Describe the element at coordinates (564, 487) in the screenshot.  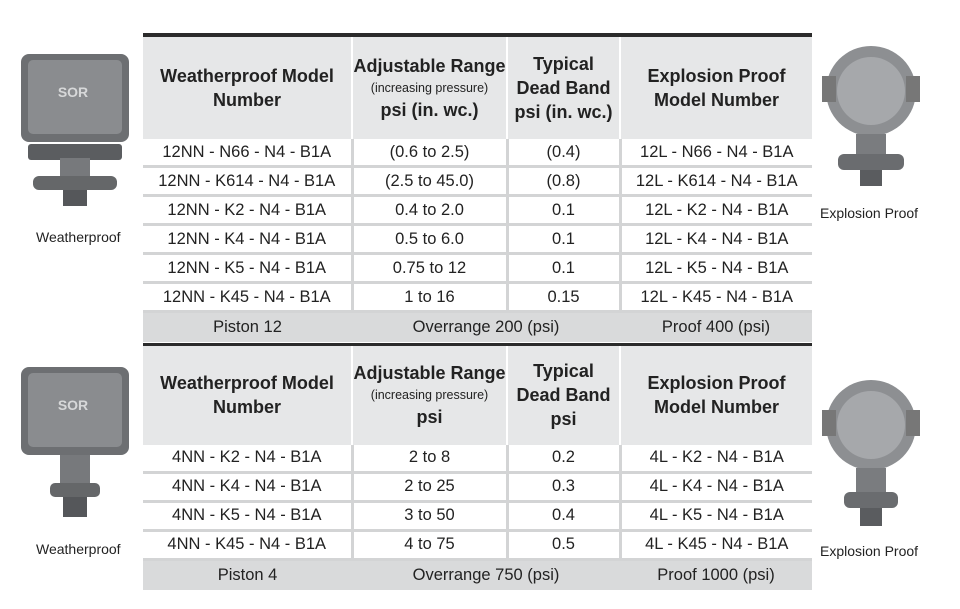
I see `table-cell: 0.3` at that location.